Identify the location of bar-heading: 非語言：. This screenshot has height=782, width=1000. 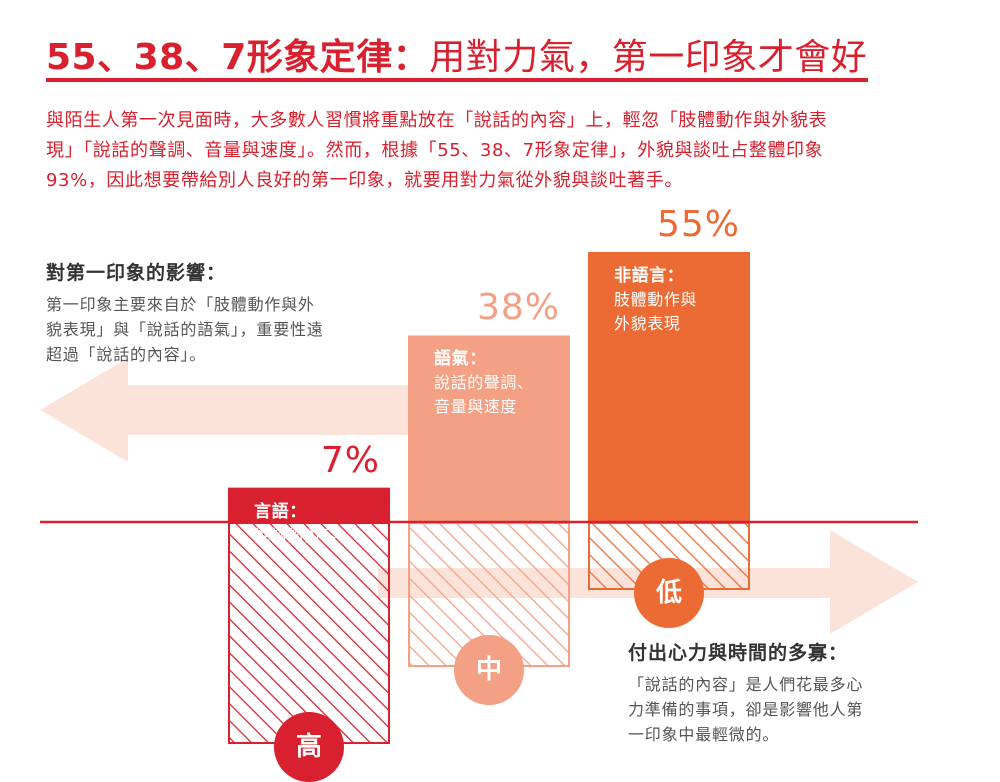
(649, 276).